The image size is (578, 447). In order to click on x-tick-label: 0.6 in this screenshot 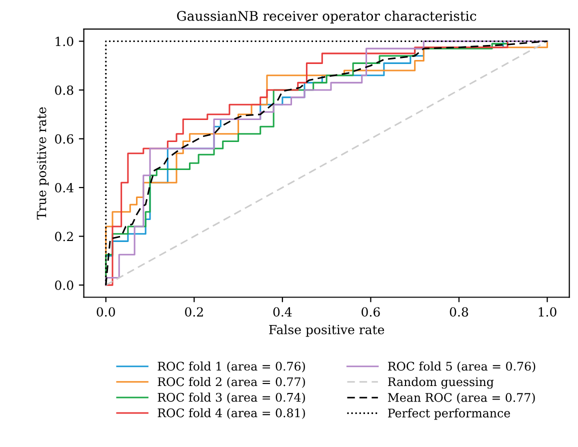, I will do `click(371, 312)`.